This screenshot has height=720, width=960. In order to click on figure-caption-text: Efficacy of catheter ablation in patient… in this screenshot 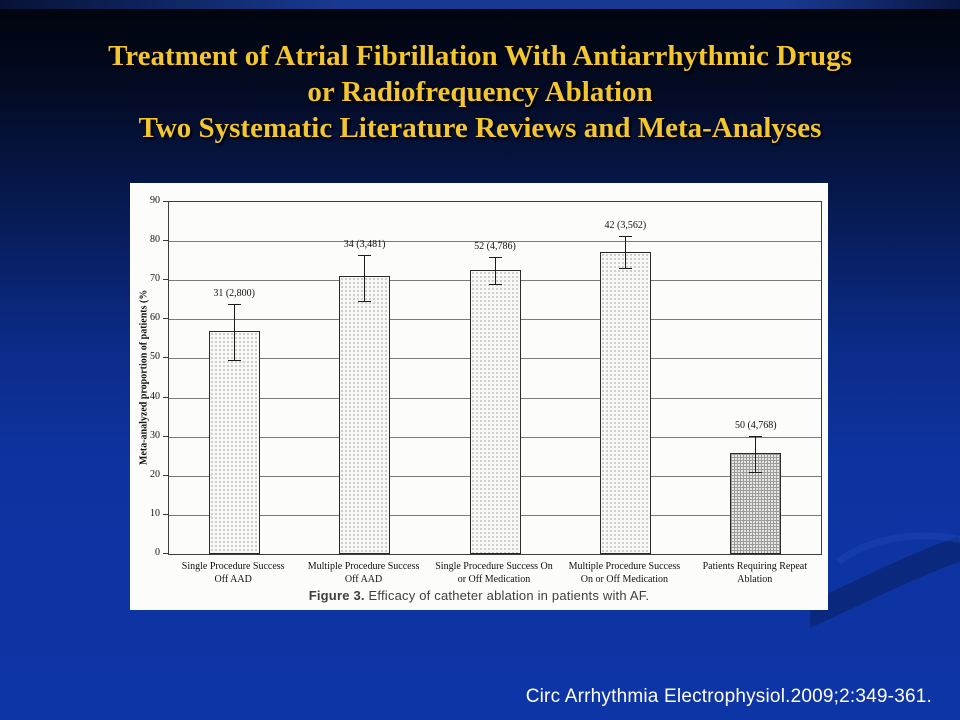, I will do `click(507, 595)`.